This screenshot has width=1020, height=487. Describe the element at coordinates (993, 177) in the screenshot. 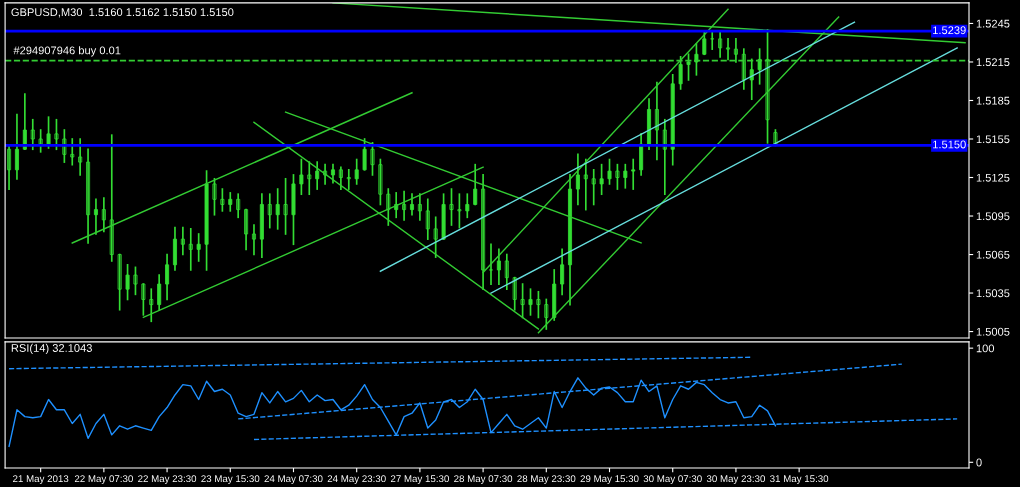

I see `y-tick-label: 1.5125` at that location.